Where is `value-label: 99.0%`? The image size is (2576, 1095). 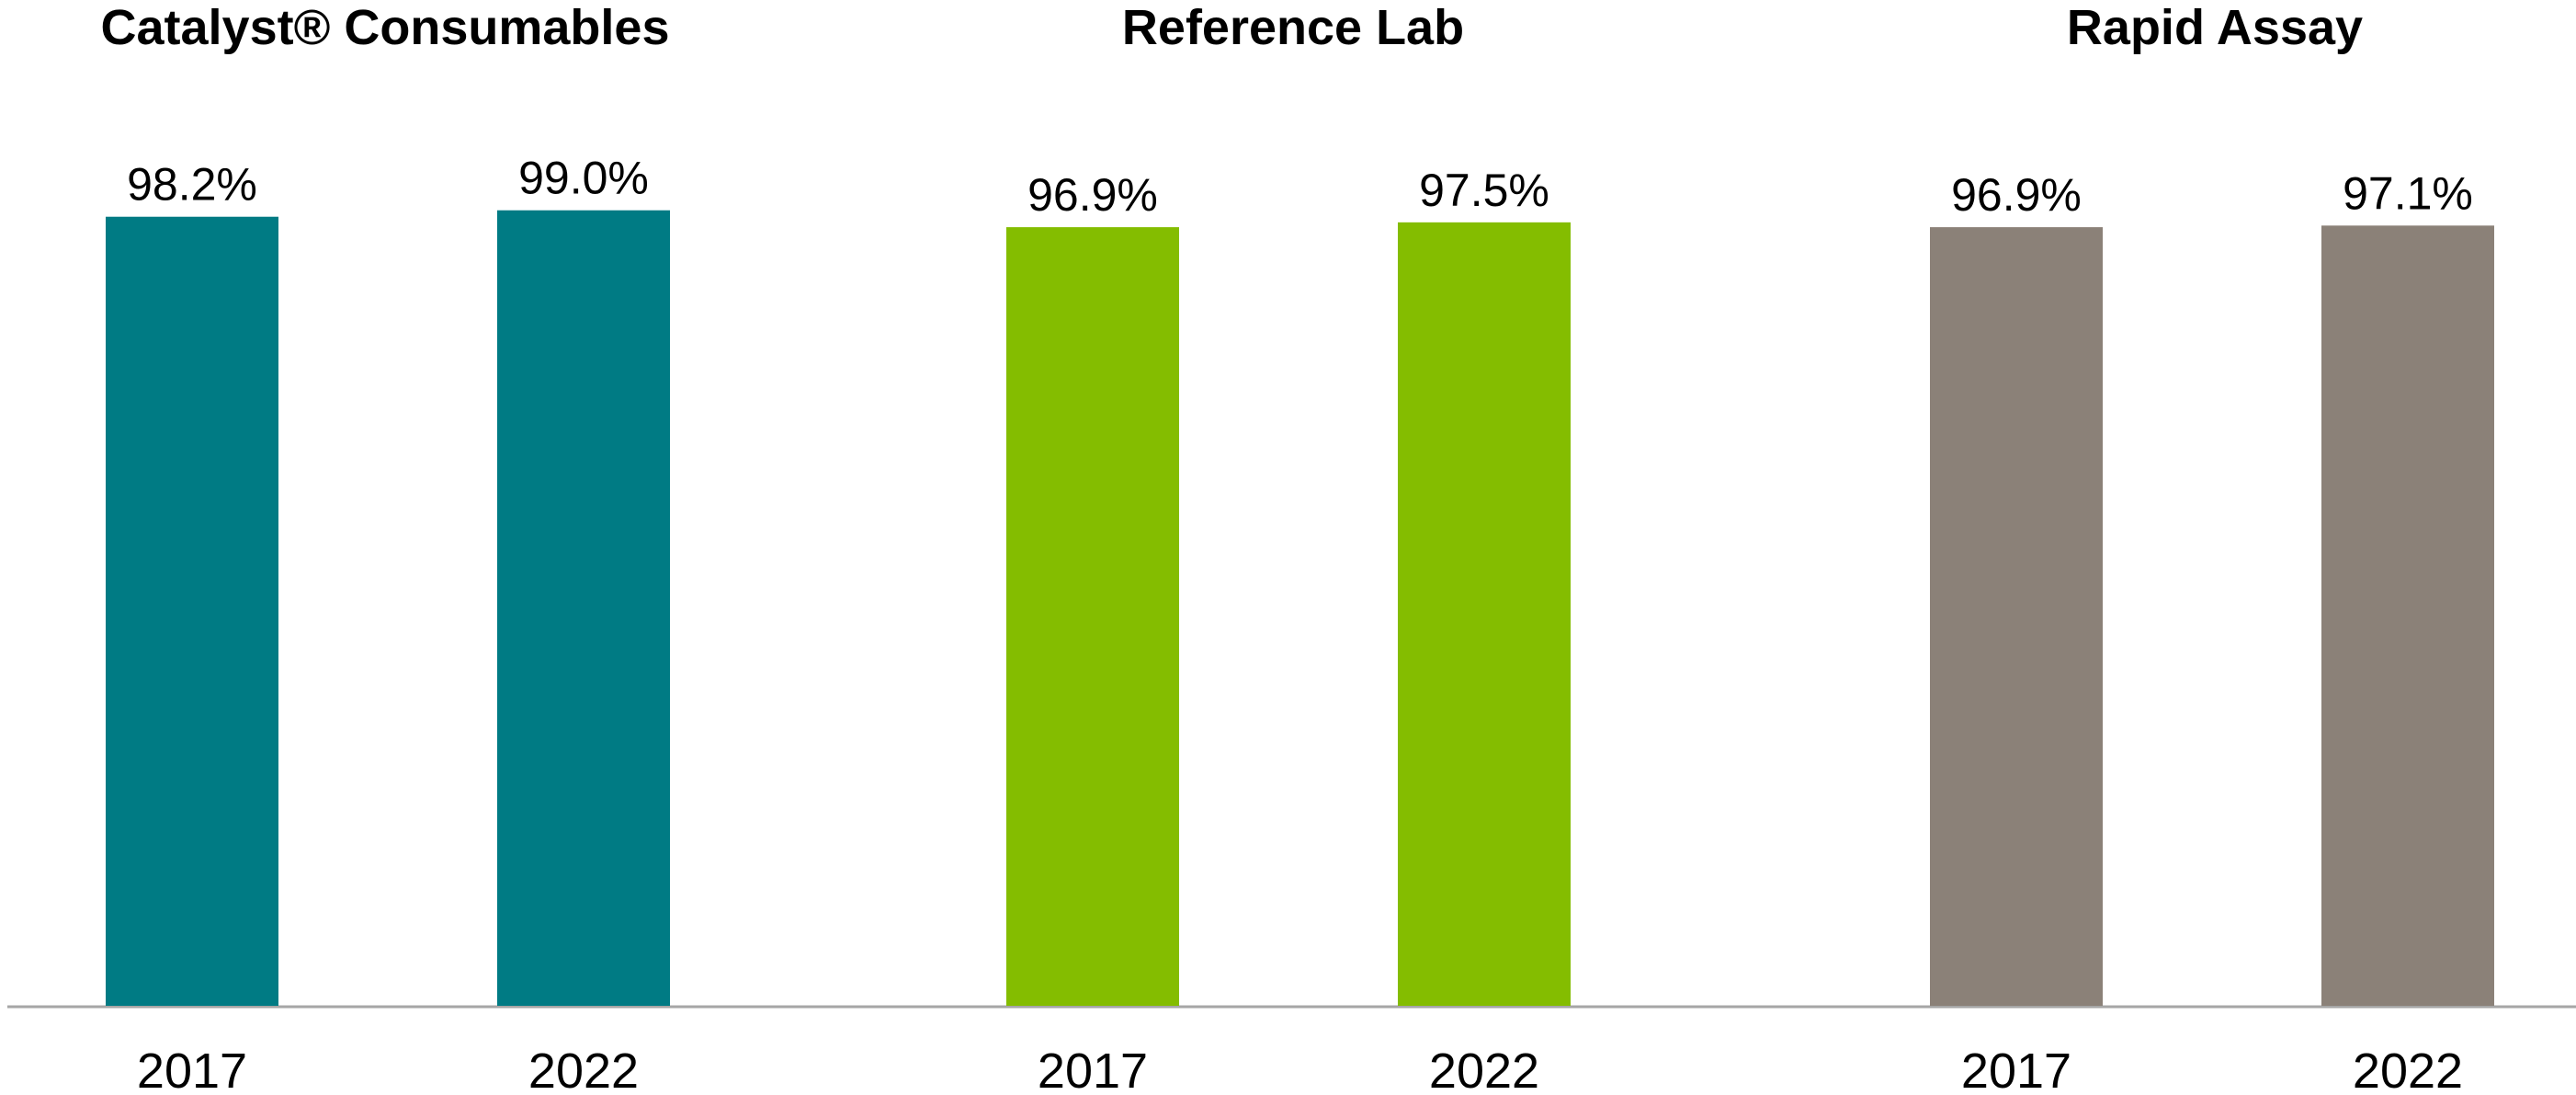
value-label: 99.0% is located at coordinates (583, 179).